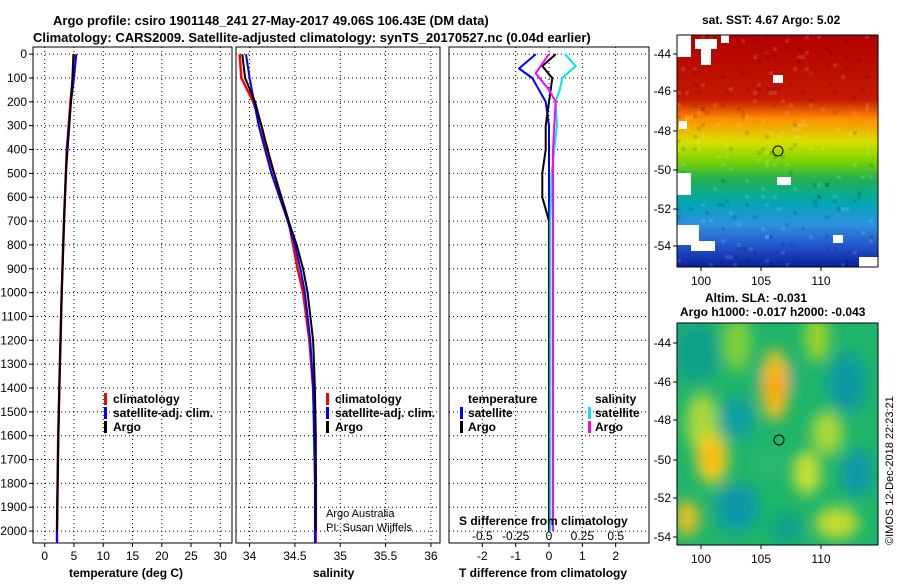  Describe the element at coordinates (386, 556) in the screenshot. I see `x-tick-label: 35.5` at that location.